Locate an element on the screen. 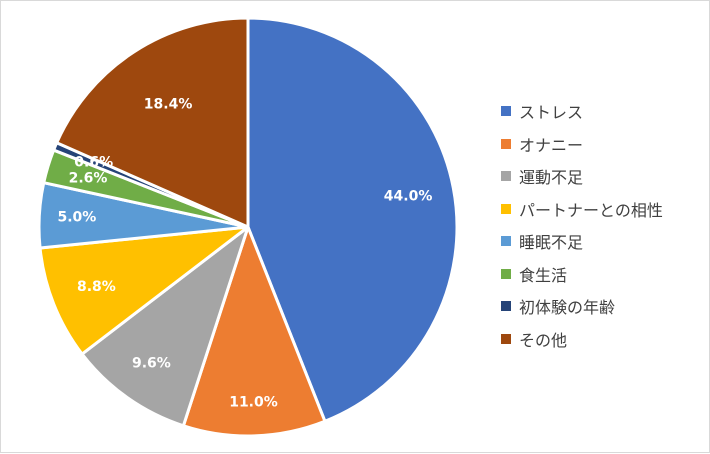  legend: ストレスオナニー運動不足パートナーとの相性 睡眠不足食生活初体験の年齢 その他 is located at coordinates (582, 231).